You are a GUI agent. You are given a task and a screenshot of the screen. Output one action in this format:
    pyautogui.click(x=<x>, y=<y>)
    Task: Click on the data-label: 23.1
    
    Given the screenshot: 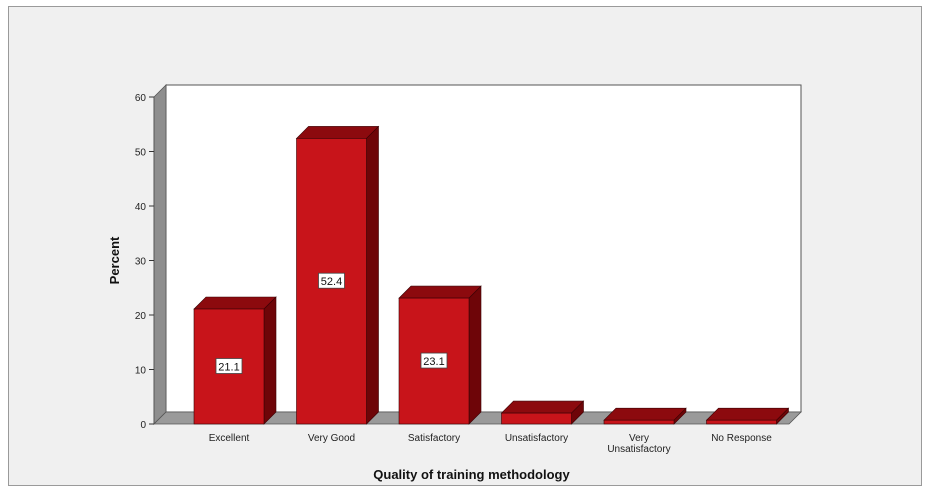 What is the action you would take?
    pyautogui.click(x=433, y=362)
    